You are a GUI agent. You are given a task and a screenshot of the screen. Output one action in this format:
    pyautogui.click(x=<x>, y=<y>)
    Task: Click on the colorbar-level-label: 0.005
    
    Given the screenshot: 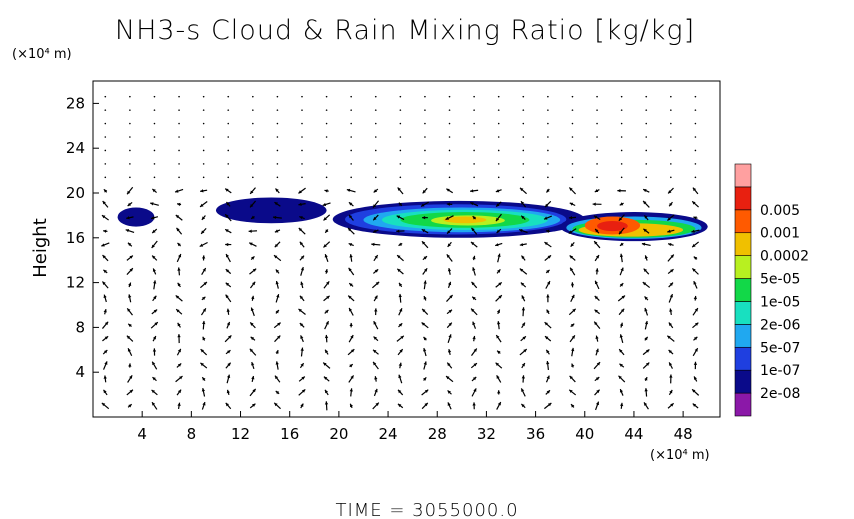 What is the action you would take?
    pyautogui.click(x=780, y=211)
    